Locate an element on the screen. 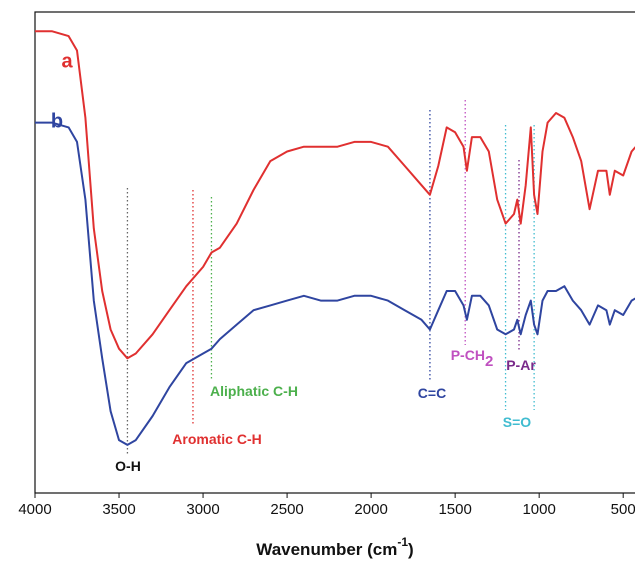 The height and width of the screenshot is (567, 635). annotation-label-text: Aliphatic C-H is located at coordinates (254, 391).